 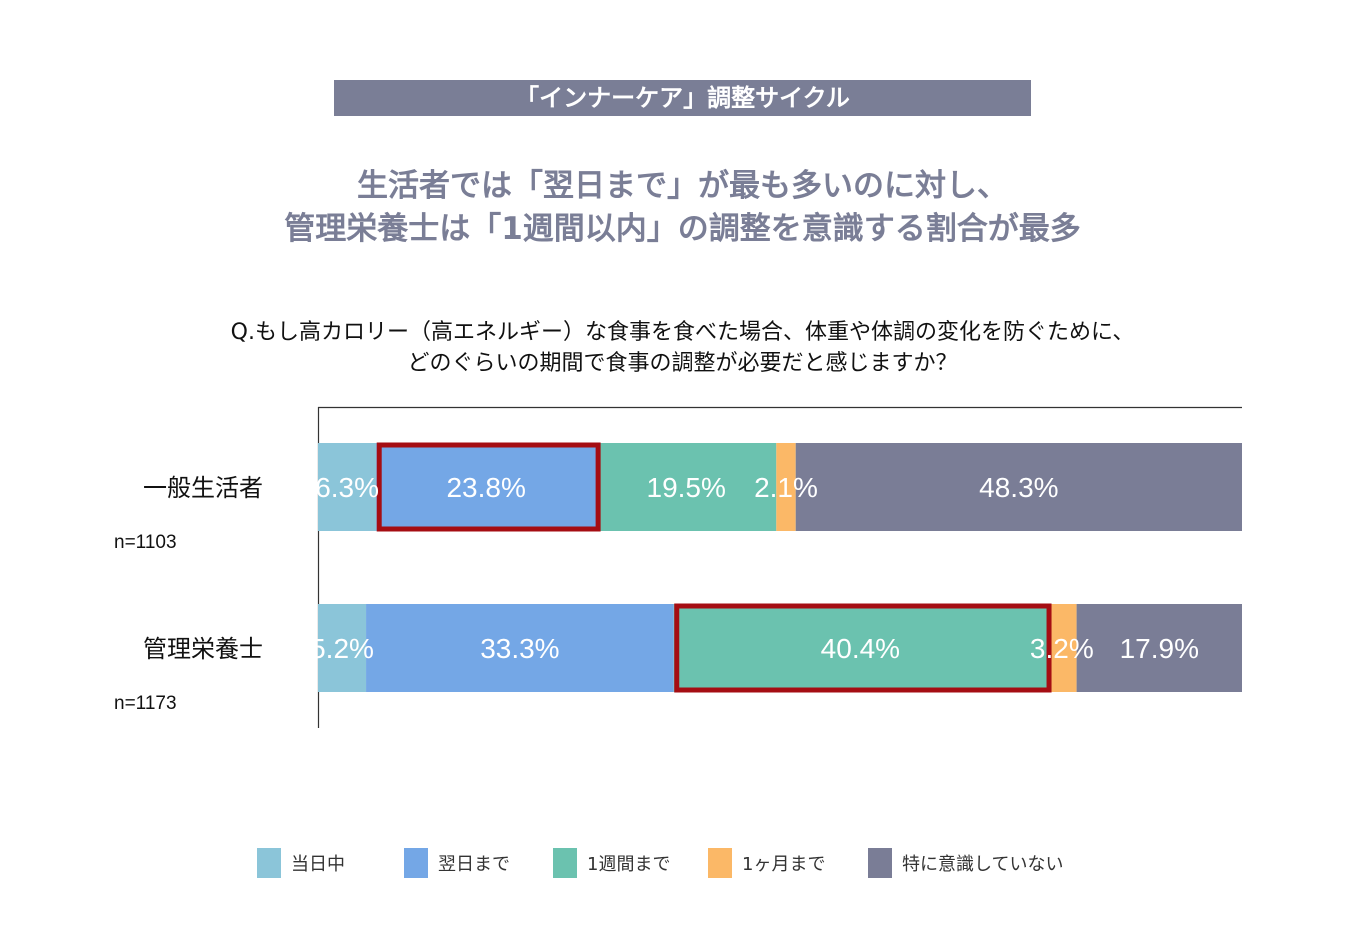 I want to click on question-line-2: どのぐらいの期間で食事の調整が必要だと感じますか？, so click(x=682, y=363).